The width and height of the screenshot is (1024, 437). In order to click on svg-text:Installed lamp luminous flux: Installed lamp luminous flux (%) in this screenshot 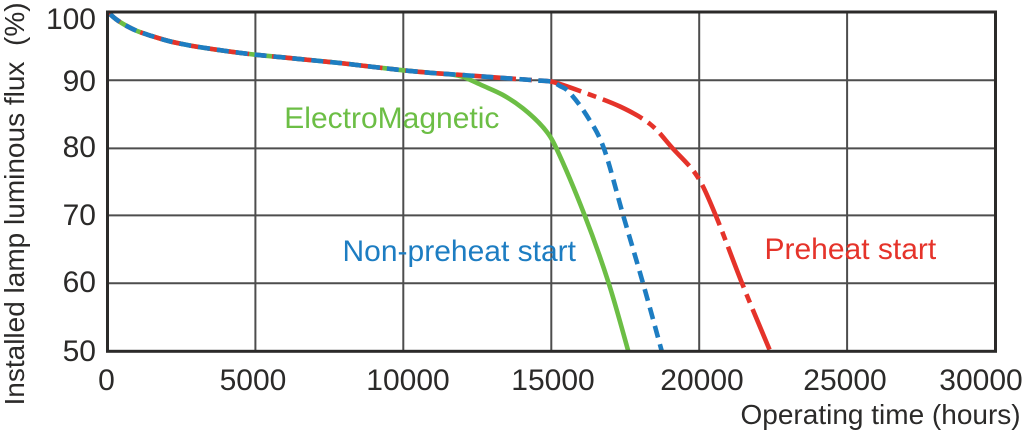, I will do `click(15, 203)`.